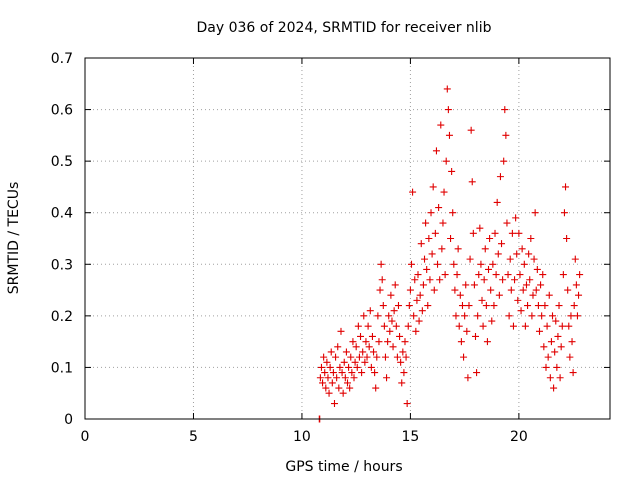  I want to click on y-tick-label: 0.2, so click(62, 317).